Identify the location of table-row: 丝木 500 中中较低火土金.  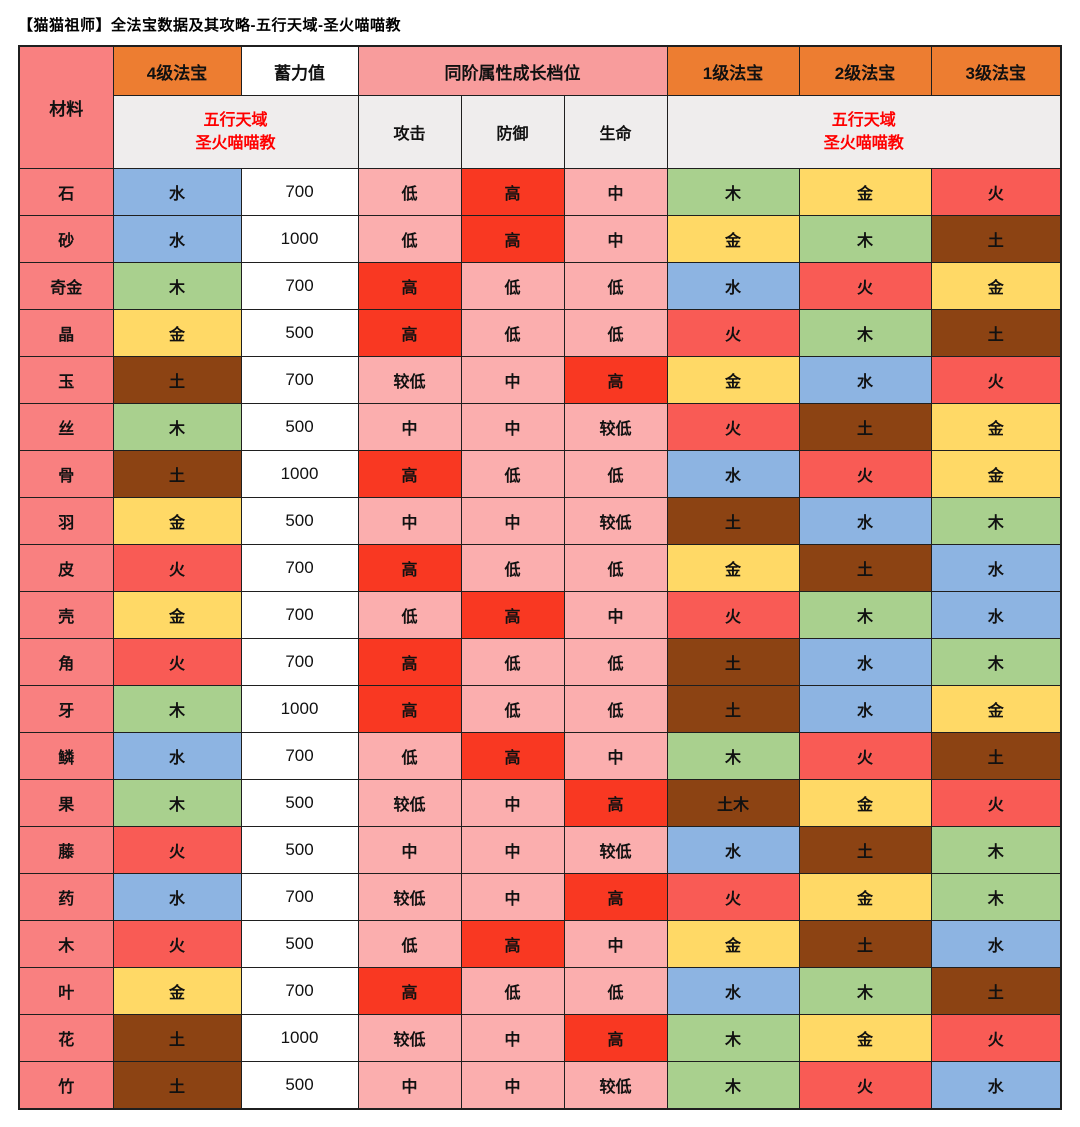
(540, 427).